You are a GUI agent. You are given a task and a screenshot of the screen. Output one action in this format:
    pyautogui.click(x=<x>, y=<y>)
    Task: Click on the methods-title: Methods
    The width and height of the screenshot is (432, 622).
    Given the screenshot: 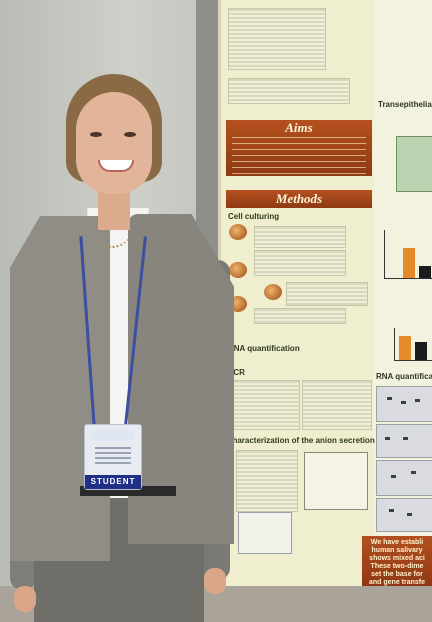 What is the action you would take?
    pyautogui.click(x=299, y=198)
    